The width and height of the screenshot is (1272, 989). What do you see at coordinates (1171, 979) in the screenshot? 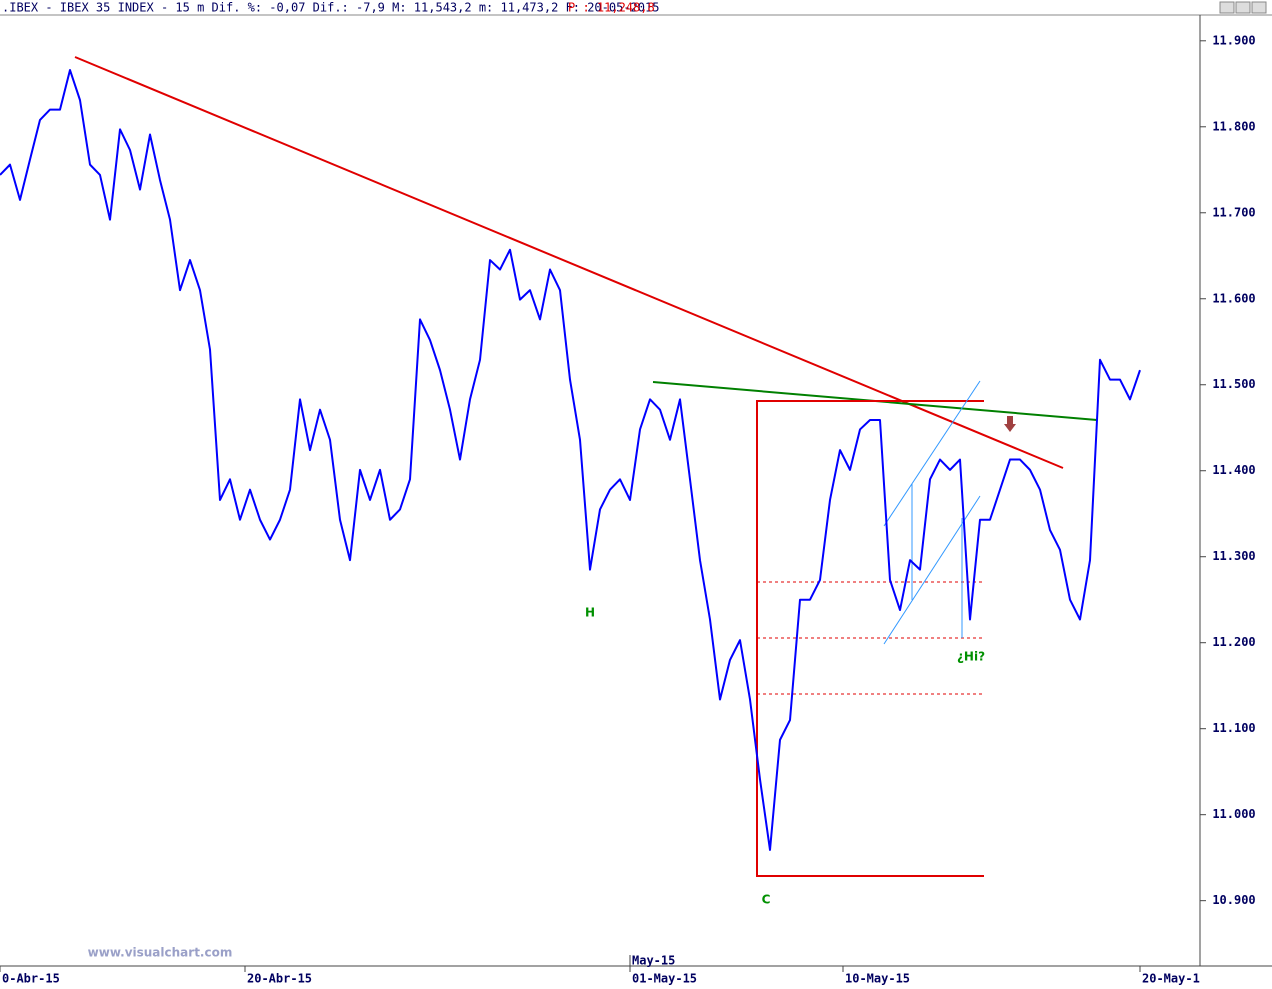
I see `x-tick-label: 20-May-1` at bounding box center [1171, 979].